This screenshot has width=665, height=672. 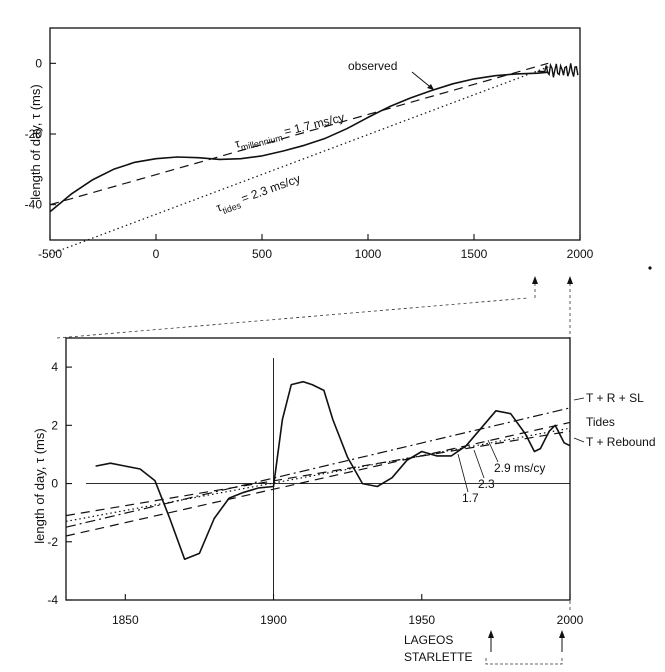 What do you see at coordinates (474, 254) in the screenshot?
I see `top-x-tick-label: 1500` at bounding box center [474, 254].